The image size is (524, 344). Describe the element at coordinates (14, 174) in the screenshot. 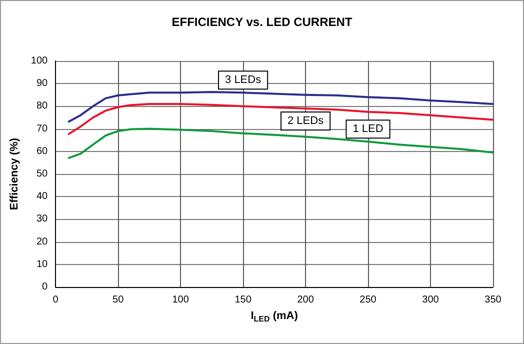

I see `y-axis-title: Efficiency (%)` at that location.